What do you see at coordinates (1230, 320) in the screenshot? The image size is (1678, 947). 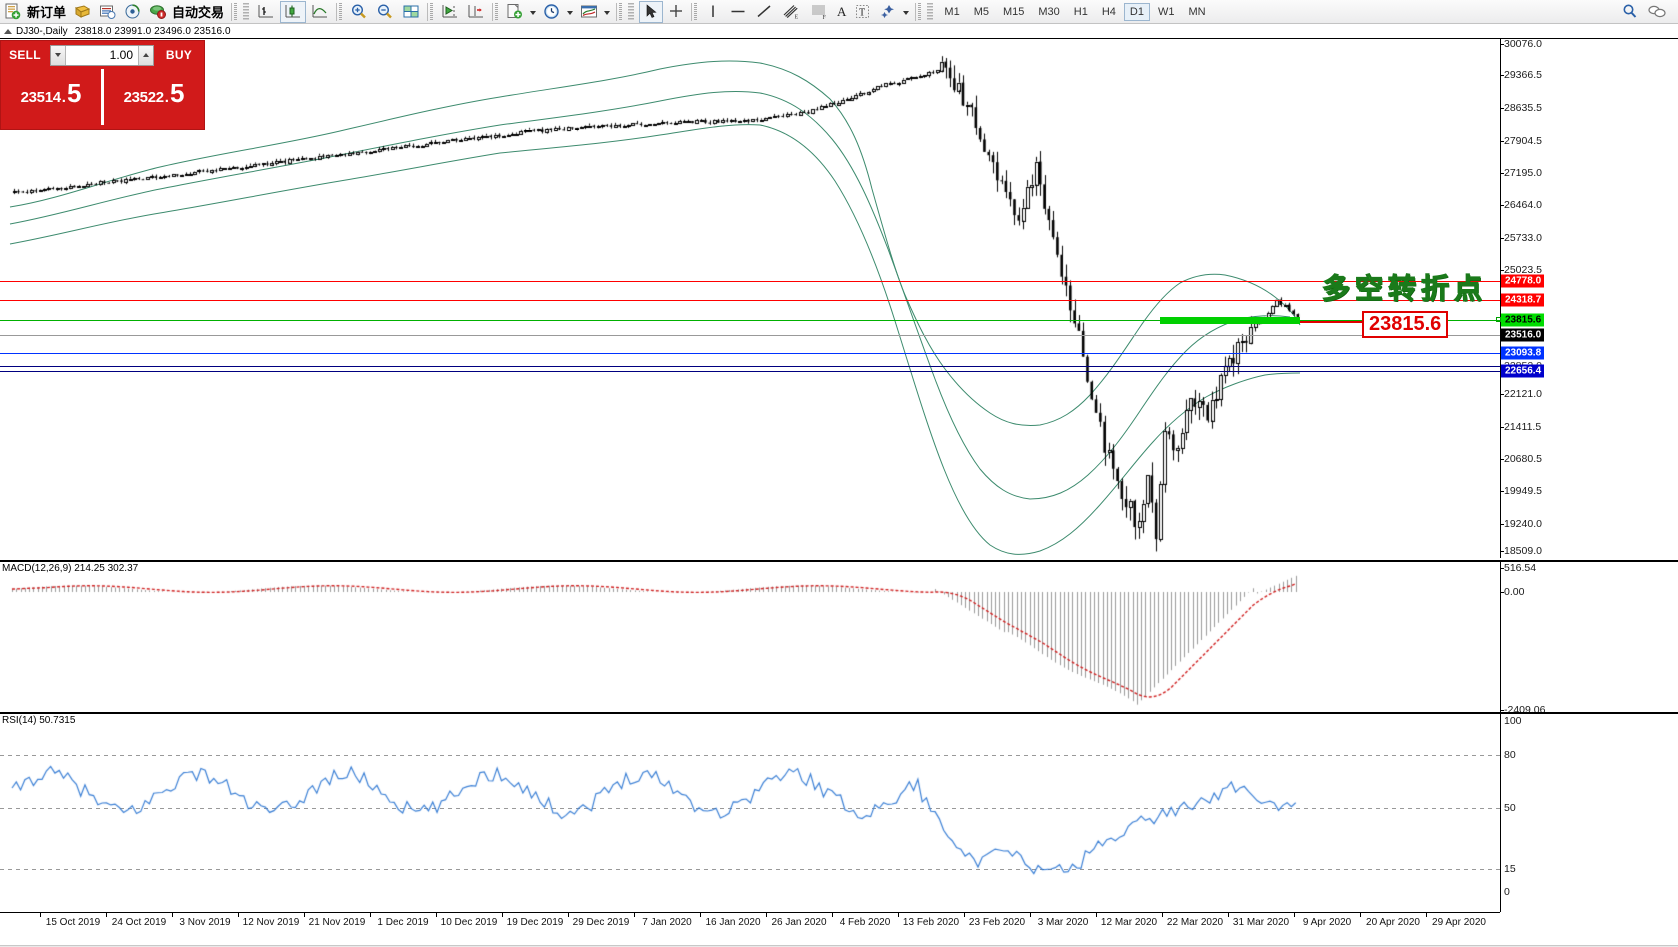 I see `green-zone-segment` at bounding box center [1230, 320].